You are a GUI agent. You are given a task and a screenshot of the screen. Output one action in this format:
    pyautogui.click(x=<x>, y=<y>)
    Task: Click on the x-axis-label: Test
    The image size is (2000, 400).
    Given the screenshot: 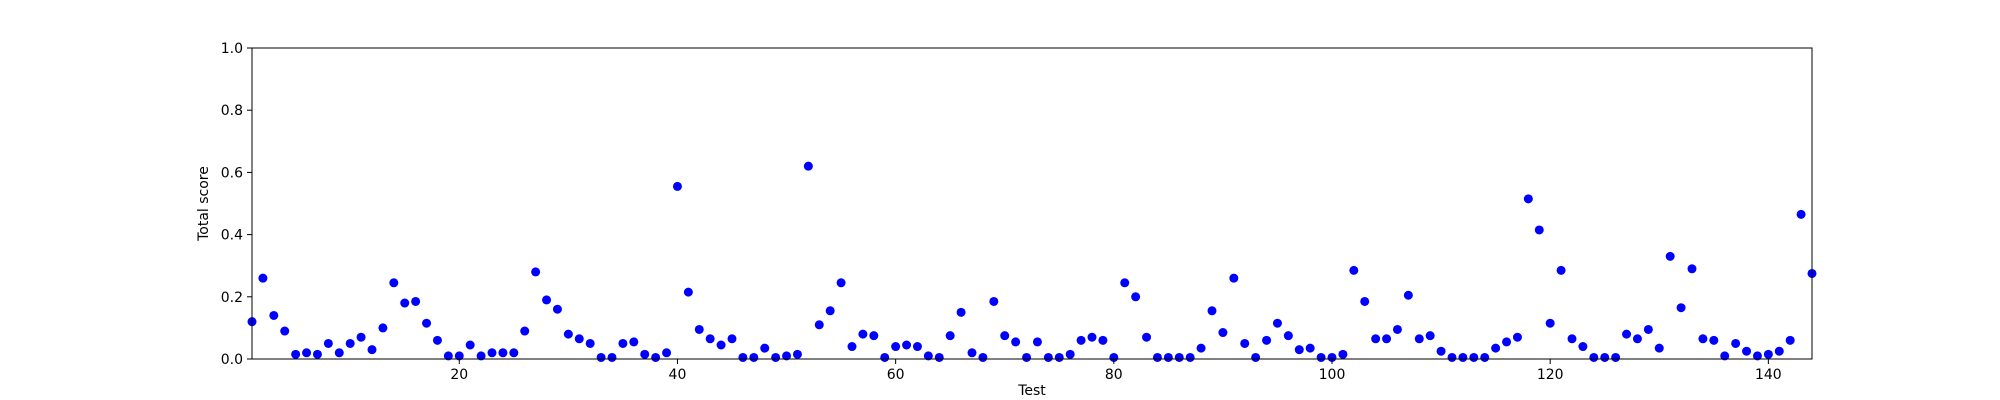 What is the action you would take?
    pyautogui.click(x=1031, y=391)
    